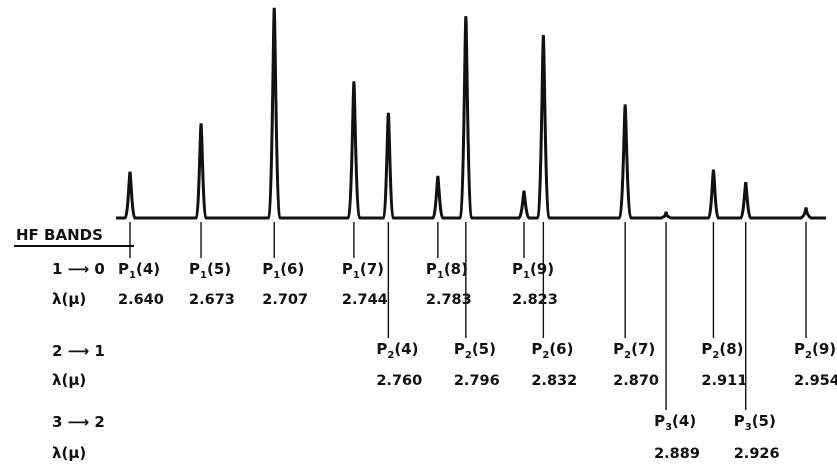 The image size is (837, 469). Describe the element at coordinates (69, 380) in the screenshot. I see `row-wavelength-label-2: λ(μ)` at that location.